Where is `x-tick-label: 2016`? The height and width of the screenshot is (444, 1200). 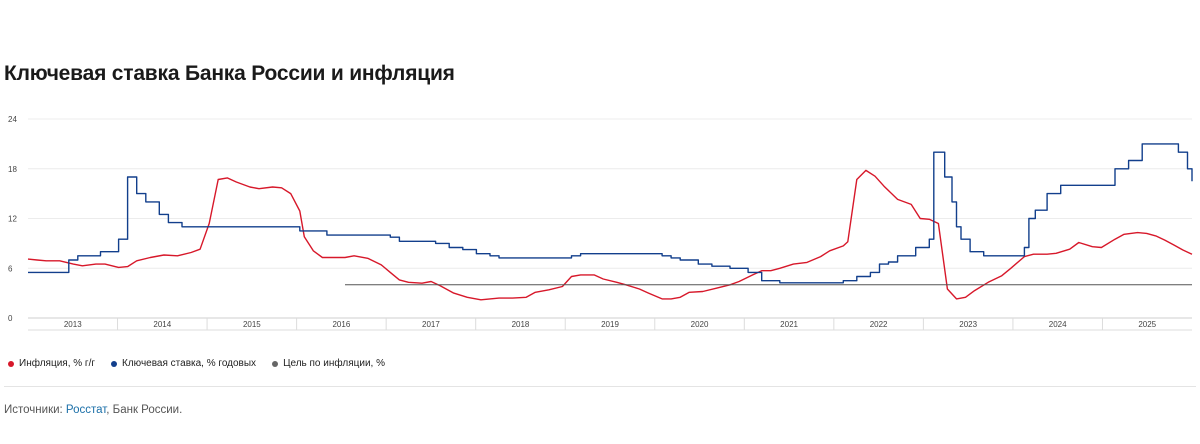 x-tick-label: 2016 is located at coordinates (341, 324).